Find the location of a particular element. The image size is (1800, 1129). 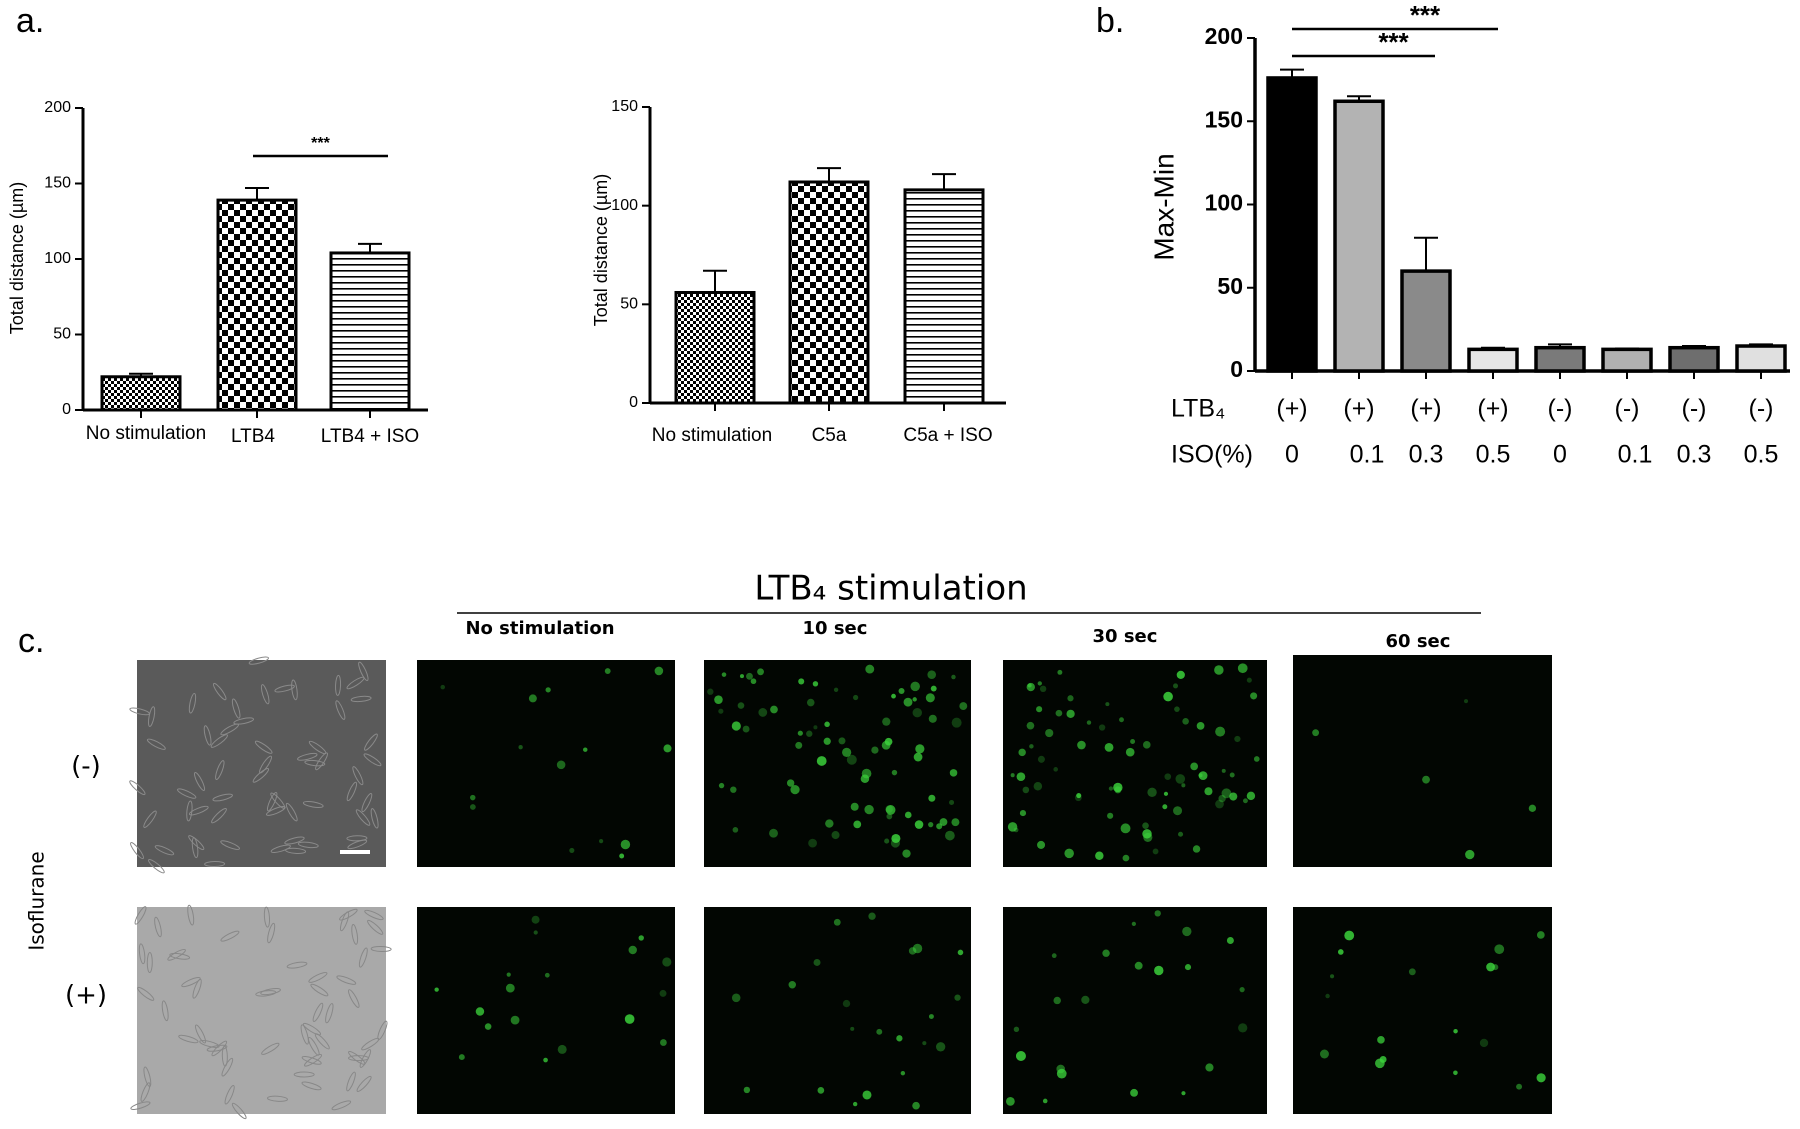

panel-label: b. is located at coordinates (1110, 21).